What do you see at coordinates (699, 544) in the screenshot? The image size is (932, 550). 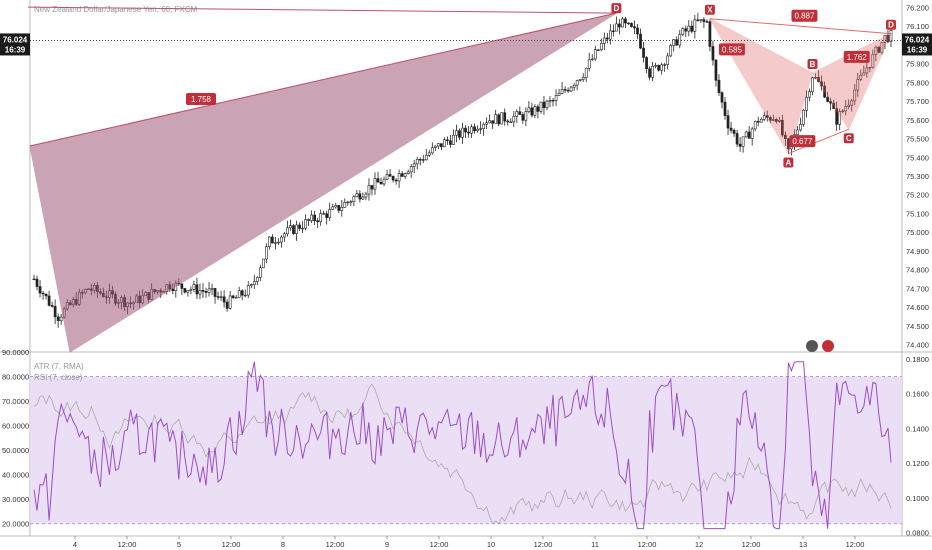 I see `time-tick-label: 12` at bounding box center [699, 544].